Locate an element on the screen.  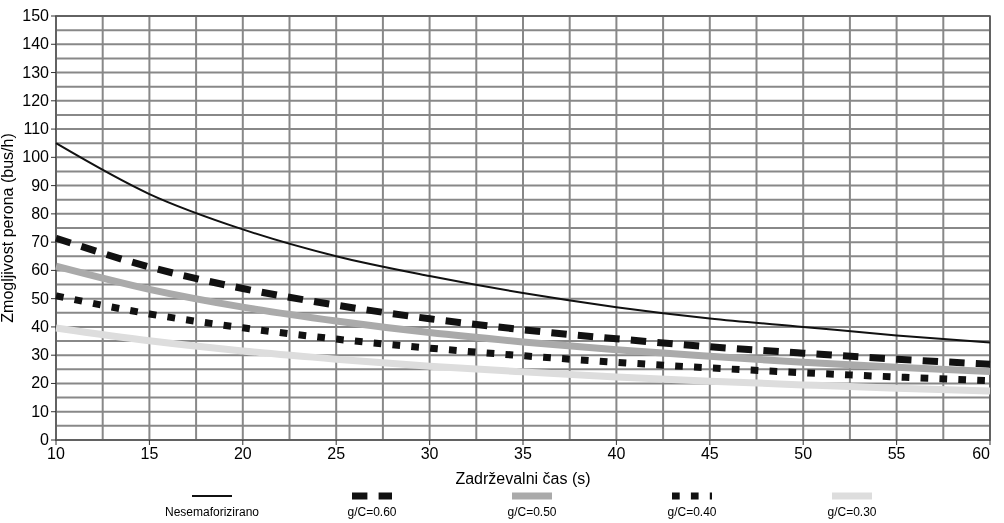
y-tick-label: 30 is located at coordinates (40, 355).